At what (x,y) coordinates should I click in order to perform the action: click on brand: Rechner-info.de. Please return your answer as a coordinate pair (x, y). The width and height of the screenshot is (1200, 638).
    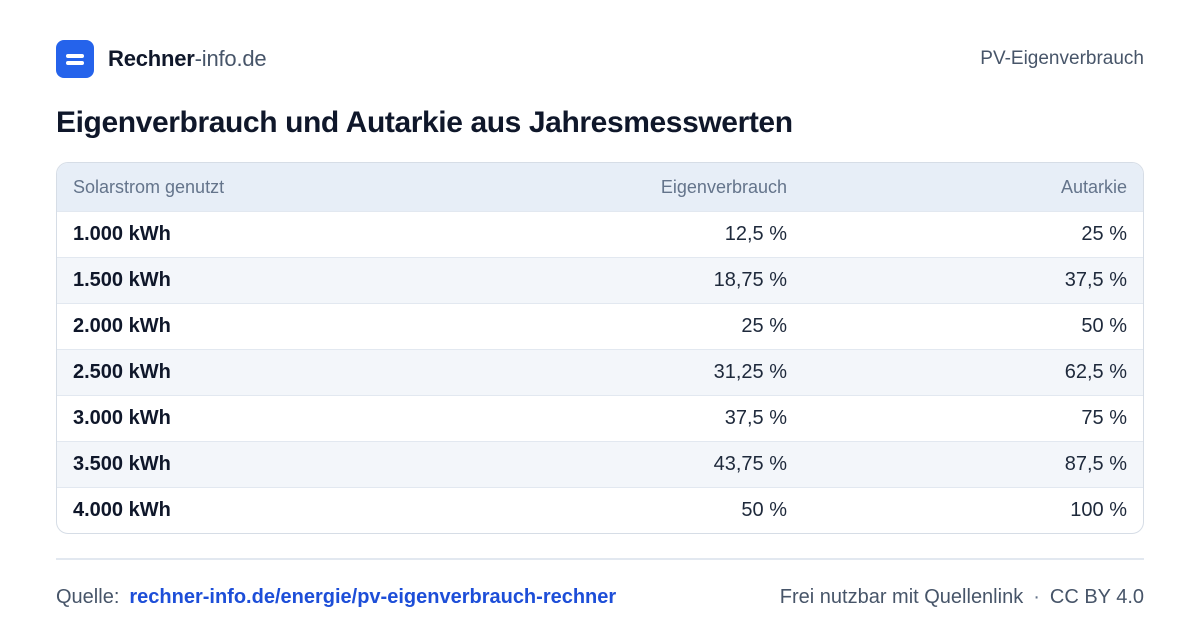
    Looking at the image, I should click on (161, 59).